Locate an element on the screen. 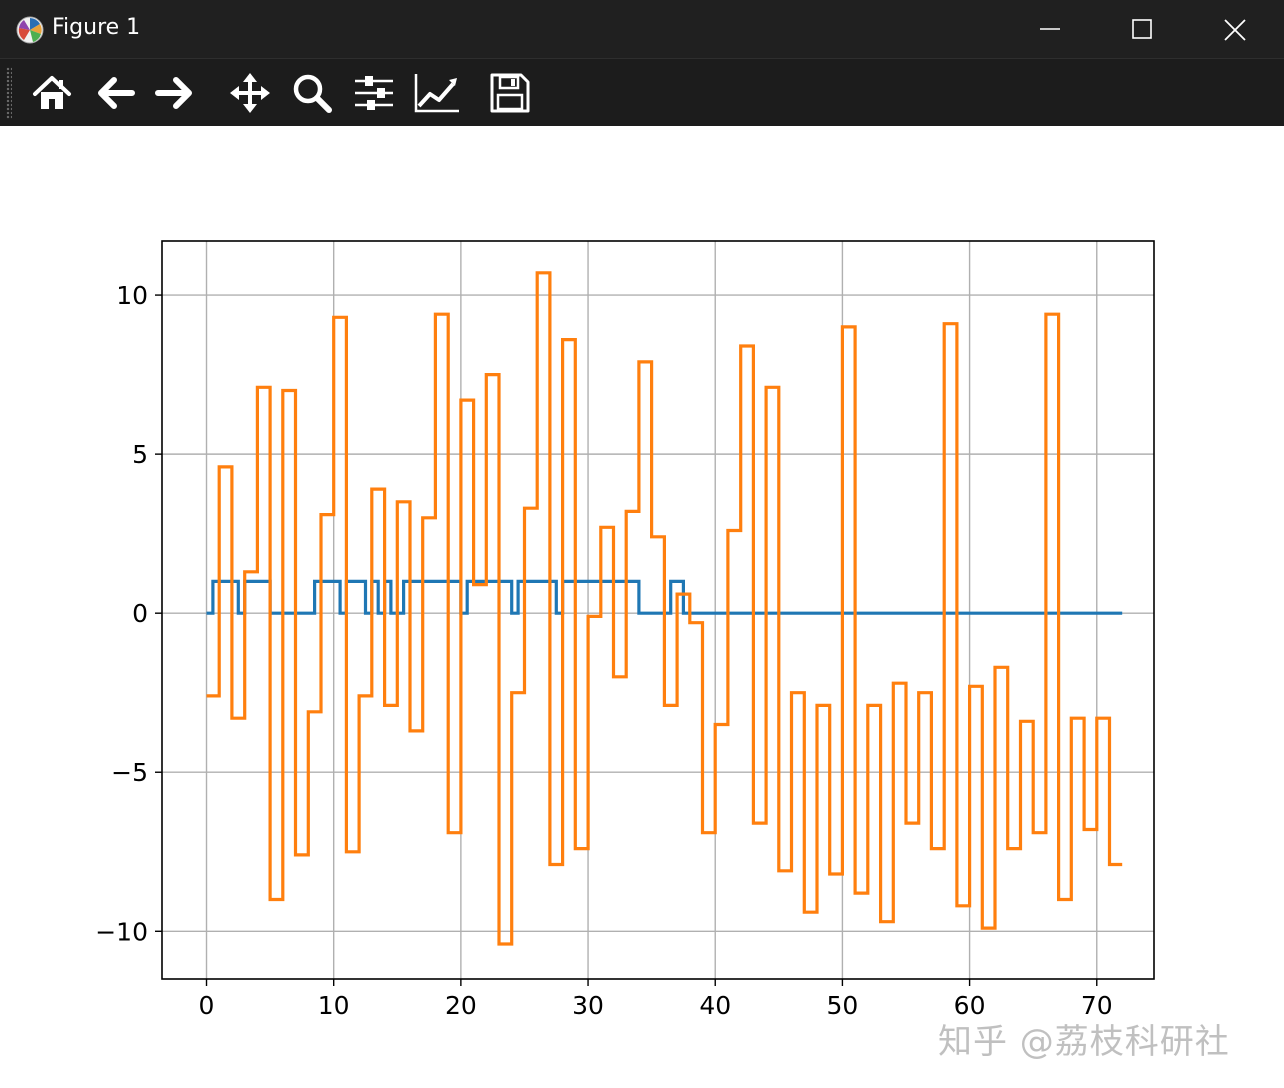  maximize-button is located at coordinates (1142, 29).